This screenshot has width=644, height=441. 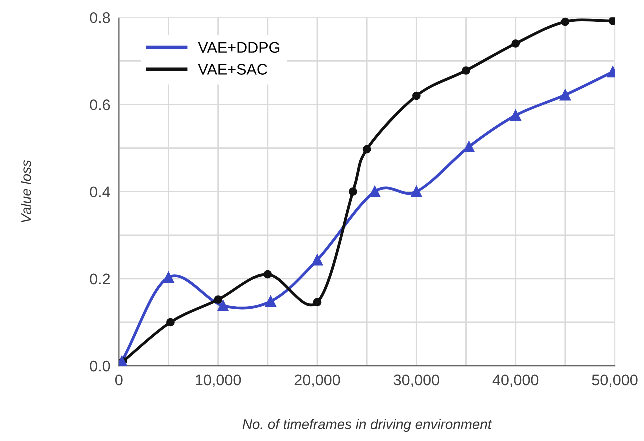 What do you see at coordinates (233, 69) in the screenshot?
I see `legend-label: VAE+SAC` at bounding box center [233, 69].